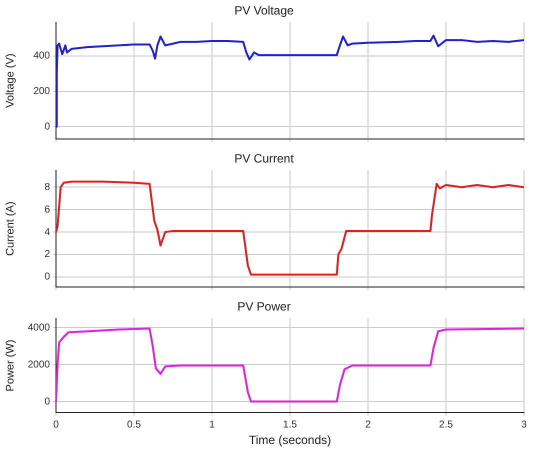 The height and width of the screenshot is (450, 536). I want to click on x-tick-label: 2, so click(368, 424).